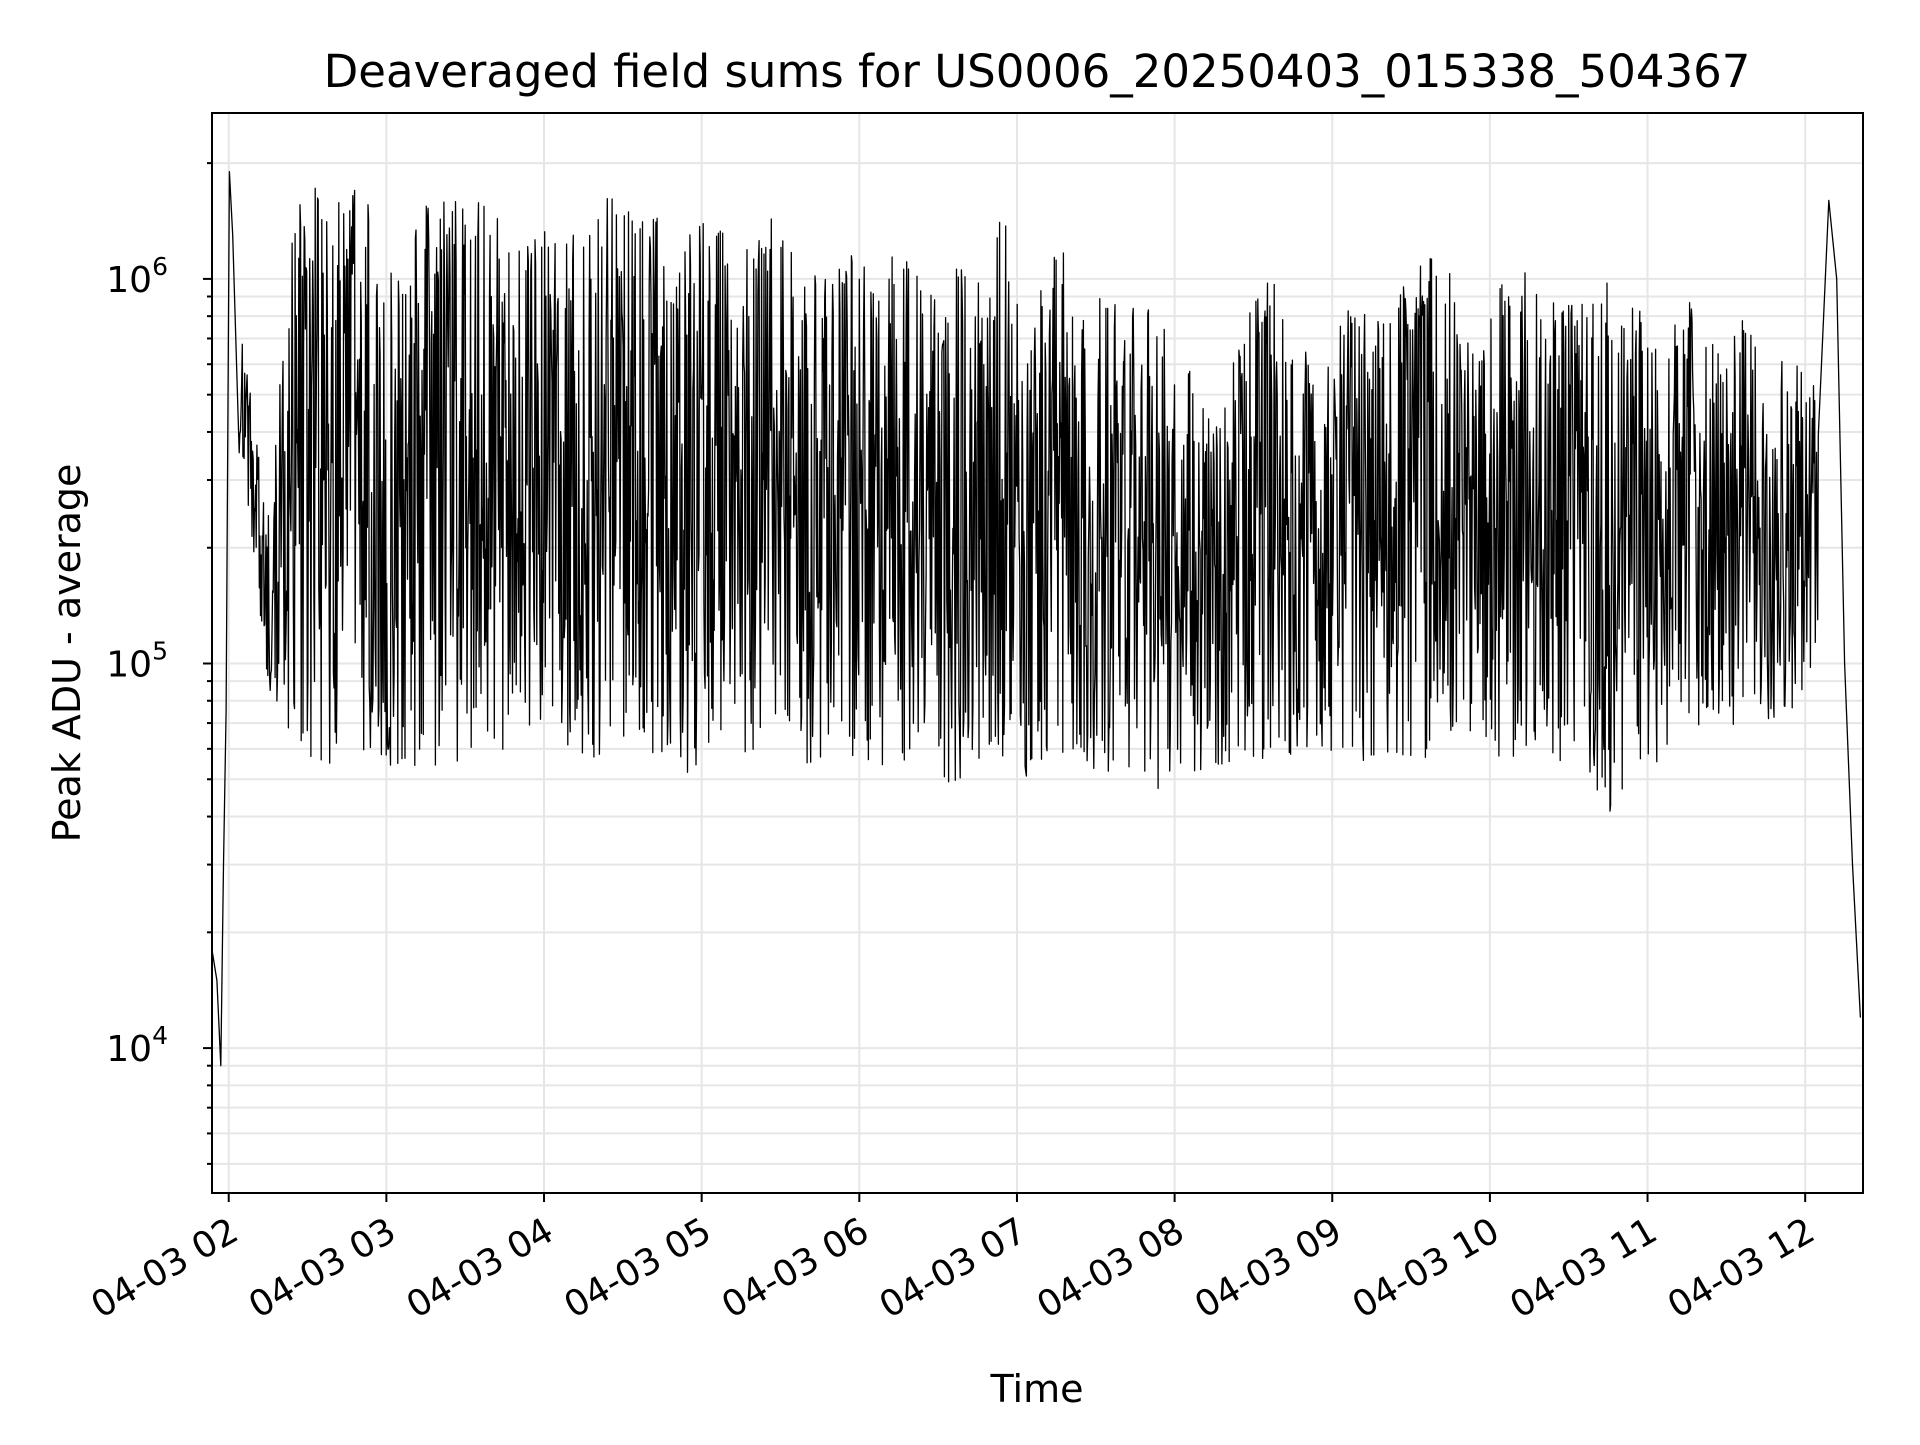  What do you see at coordinates (67, 653) in the screenshot?
I see `y-axis-label: Peak ADU - average` at bounding box center [67, 653].